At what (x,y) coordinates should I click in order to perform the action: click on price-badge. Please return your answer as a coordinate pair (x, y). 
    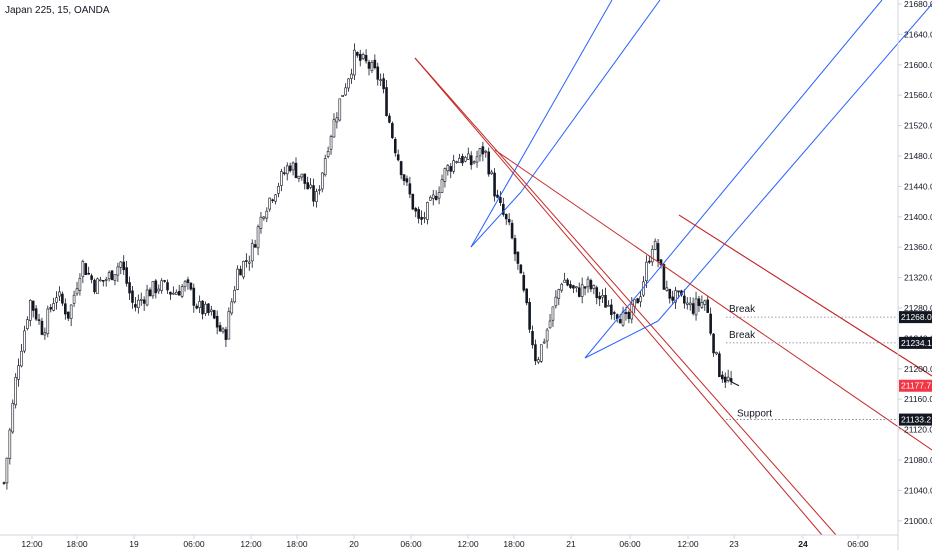
    Looking at the image, I should click on (915, 342).